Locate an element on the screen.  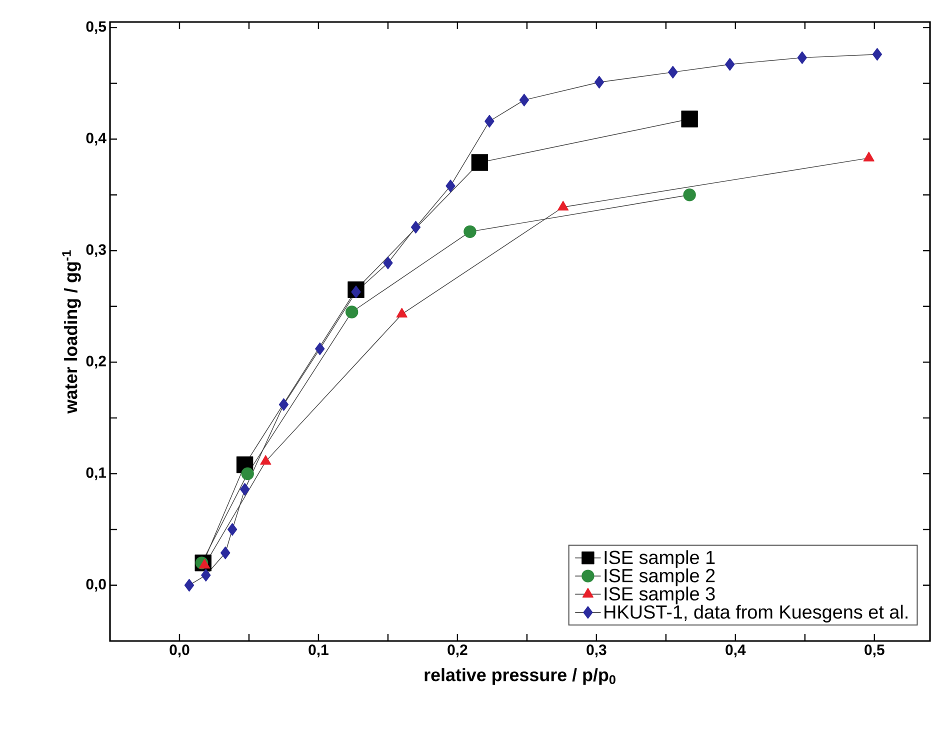
legend-label: ISE sample 2 is located at coordinates (659, 577).